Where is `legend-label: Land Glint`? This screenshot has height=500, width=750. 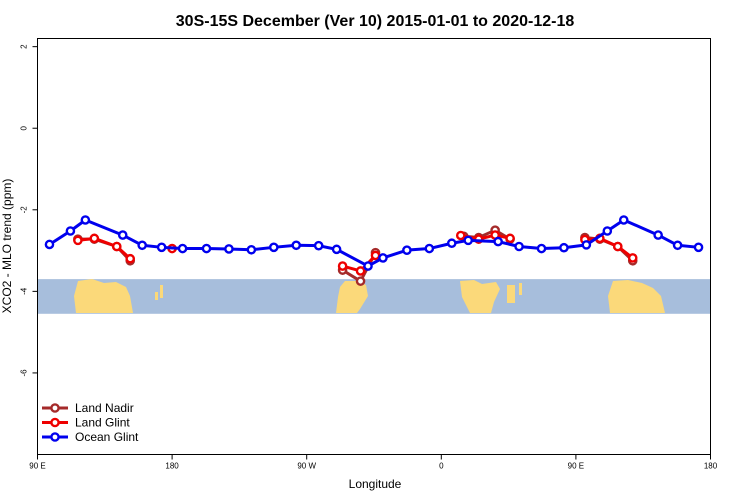 legend-label: Land Glint is located at coordinates (102, 423).